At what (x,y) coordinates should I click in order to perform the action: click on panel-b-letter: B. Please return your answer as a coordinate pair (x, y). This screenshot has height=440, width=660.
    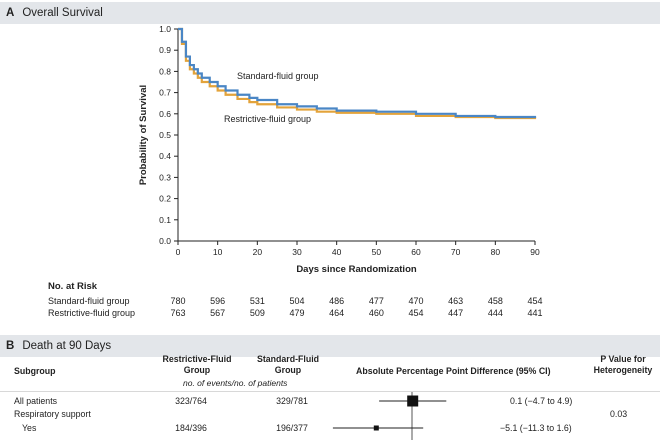
    Looking at the image, I should click on (10, 346).